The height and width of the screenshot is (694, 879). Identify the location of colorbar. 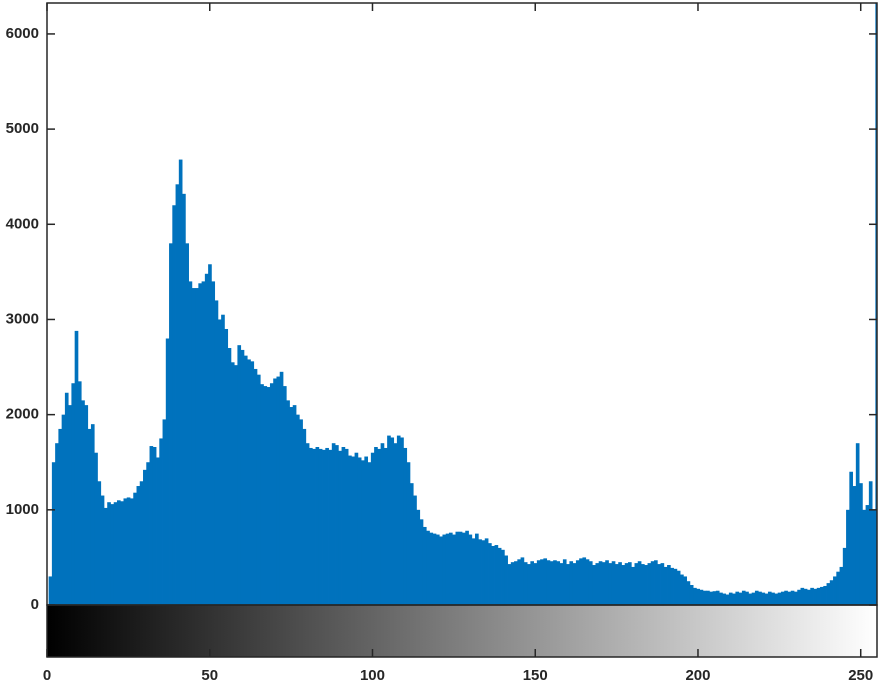
(462, 631).